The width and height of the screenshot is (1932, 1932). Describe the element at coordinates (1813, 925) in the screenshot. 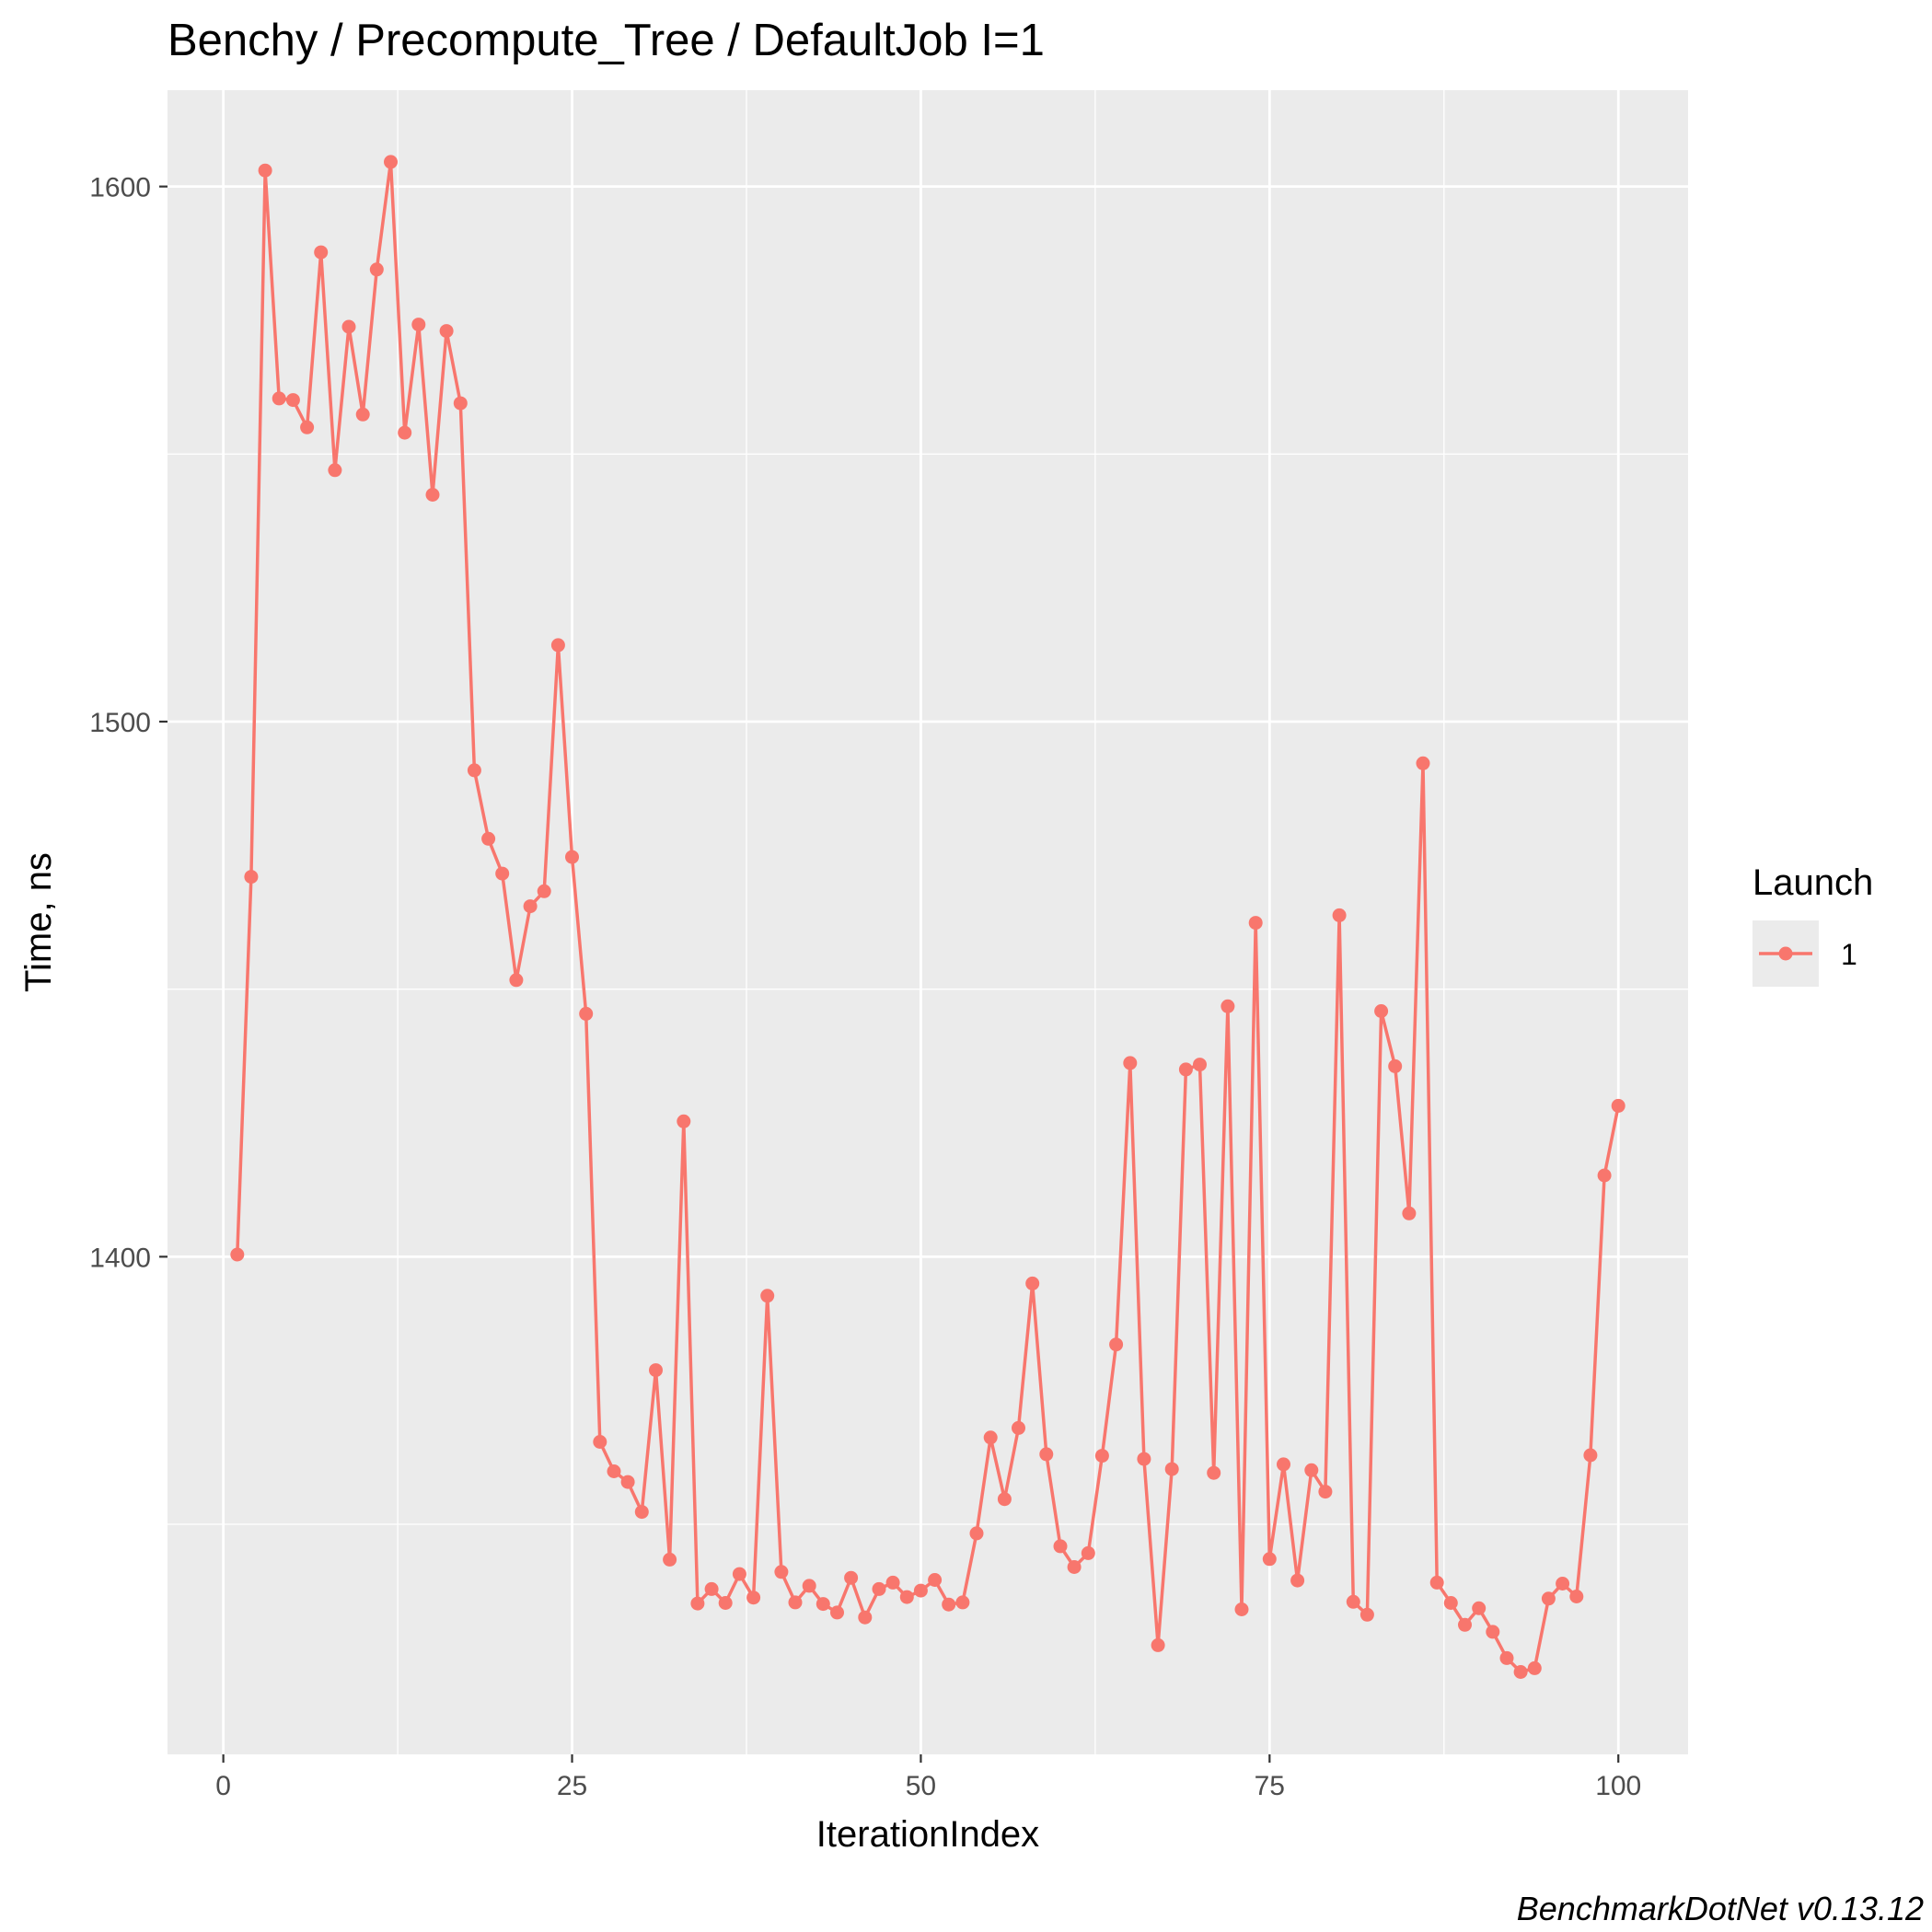

I see `legend: Launch 1` at that location.